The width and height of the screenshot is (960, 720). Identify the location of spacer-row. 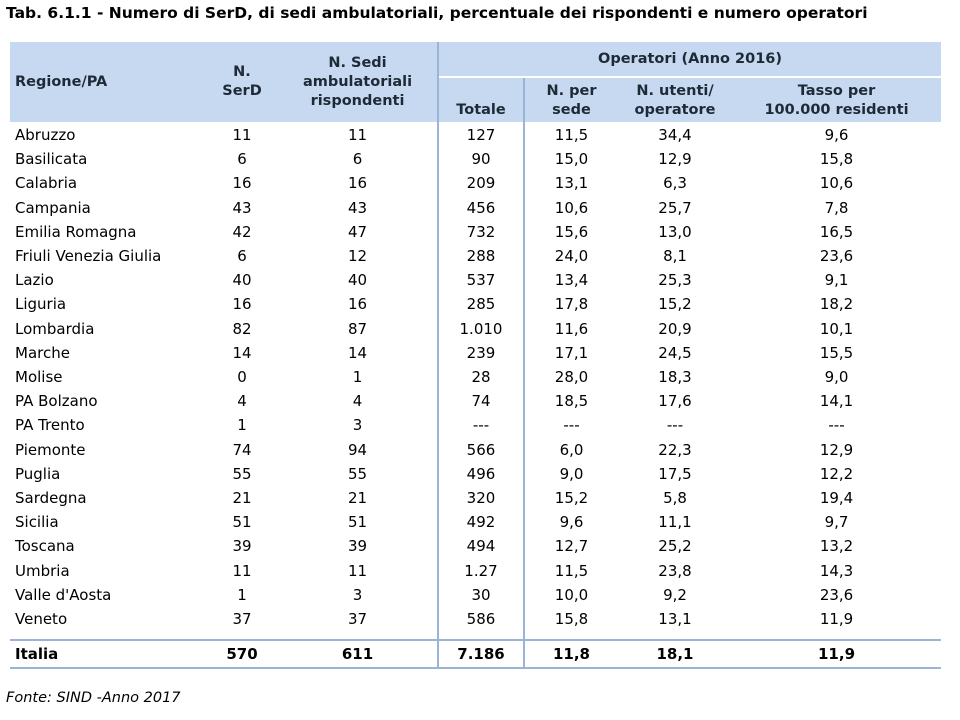
(475, 636).